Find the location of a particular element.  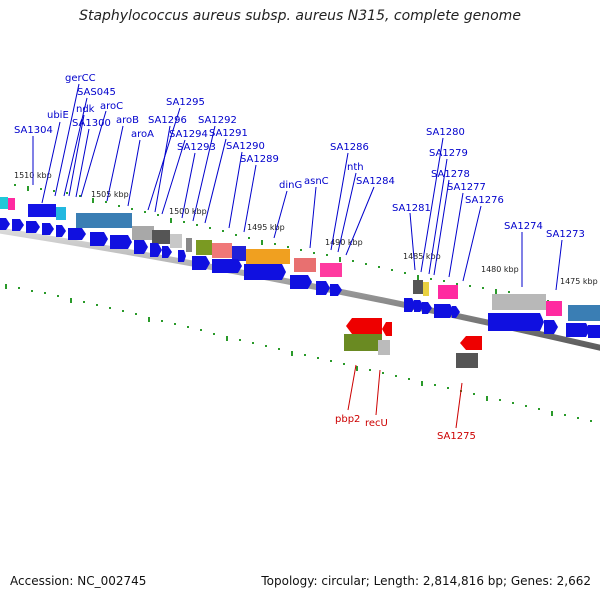

gene-label: aroA is located at coordinates (142, 134).